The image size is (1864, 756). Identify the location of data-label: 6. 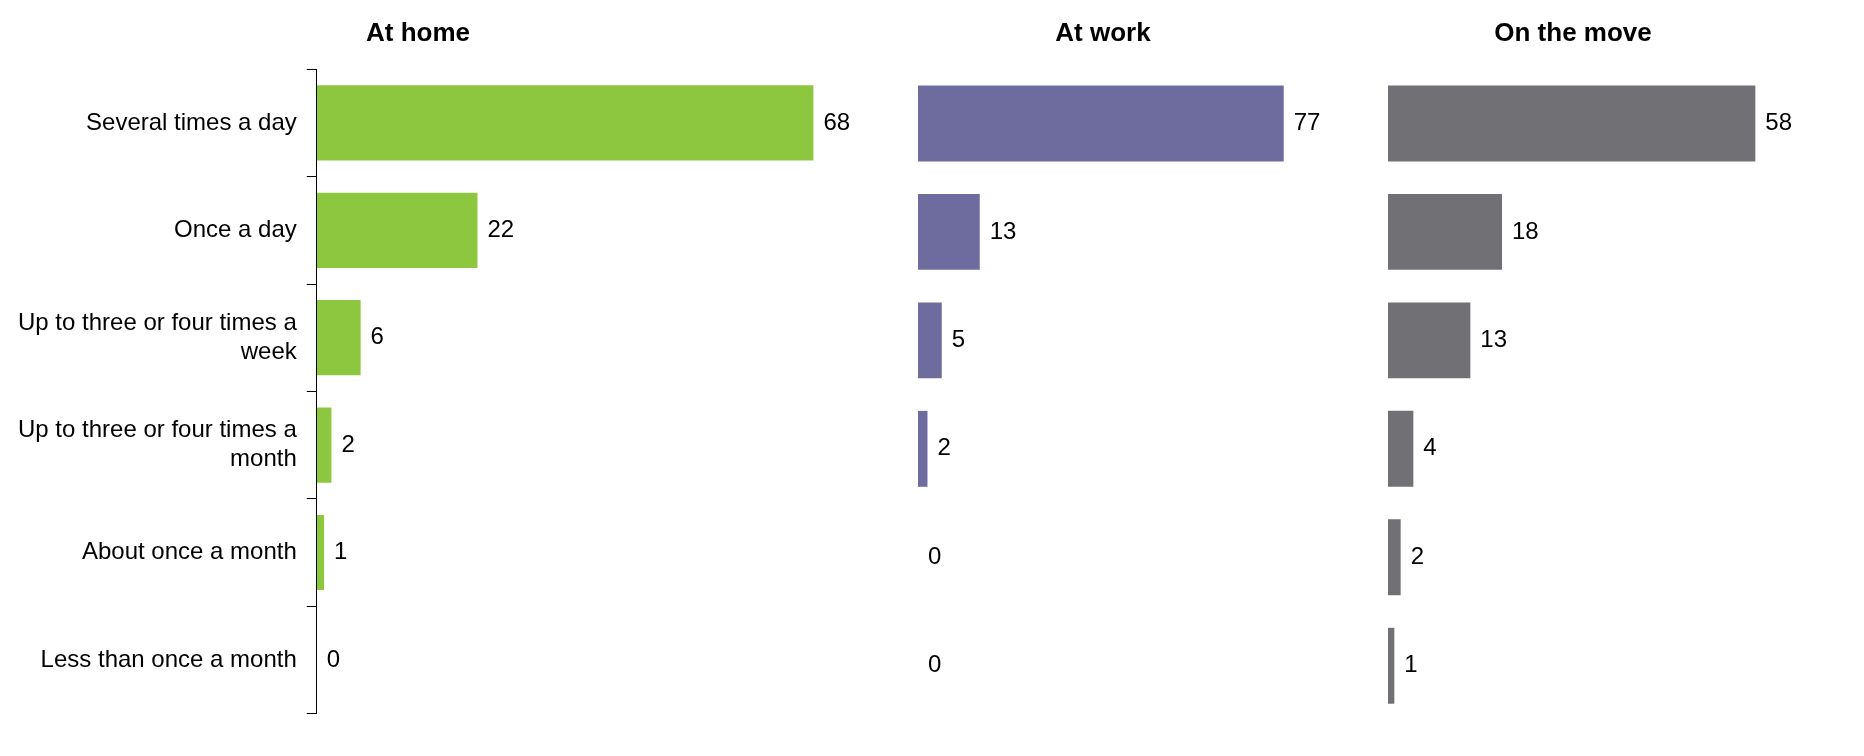
(377, 336).